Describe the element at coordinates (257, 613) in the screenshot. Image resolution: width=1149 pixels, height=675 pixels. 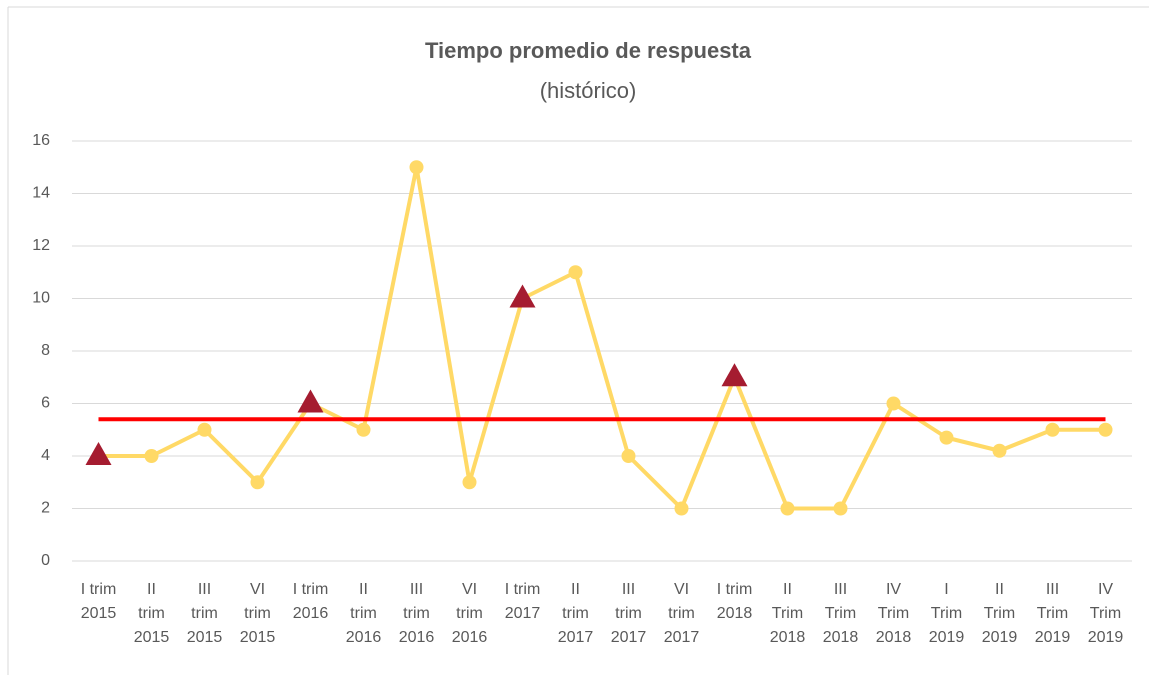
I see `x-tick-label: VI trim 2015` at that location.